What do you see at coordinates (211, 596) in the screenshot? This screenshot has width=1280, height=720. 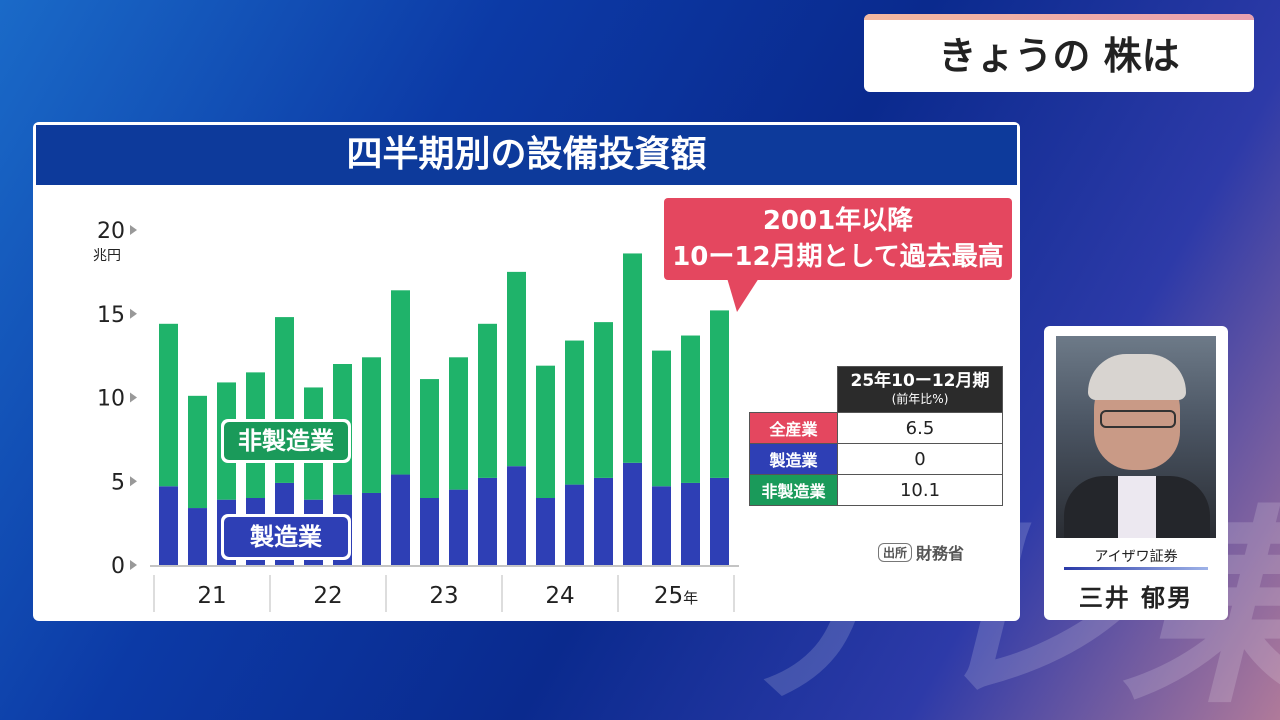 I see `x-tick-label: 21` at bounding box center [211, 596].